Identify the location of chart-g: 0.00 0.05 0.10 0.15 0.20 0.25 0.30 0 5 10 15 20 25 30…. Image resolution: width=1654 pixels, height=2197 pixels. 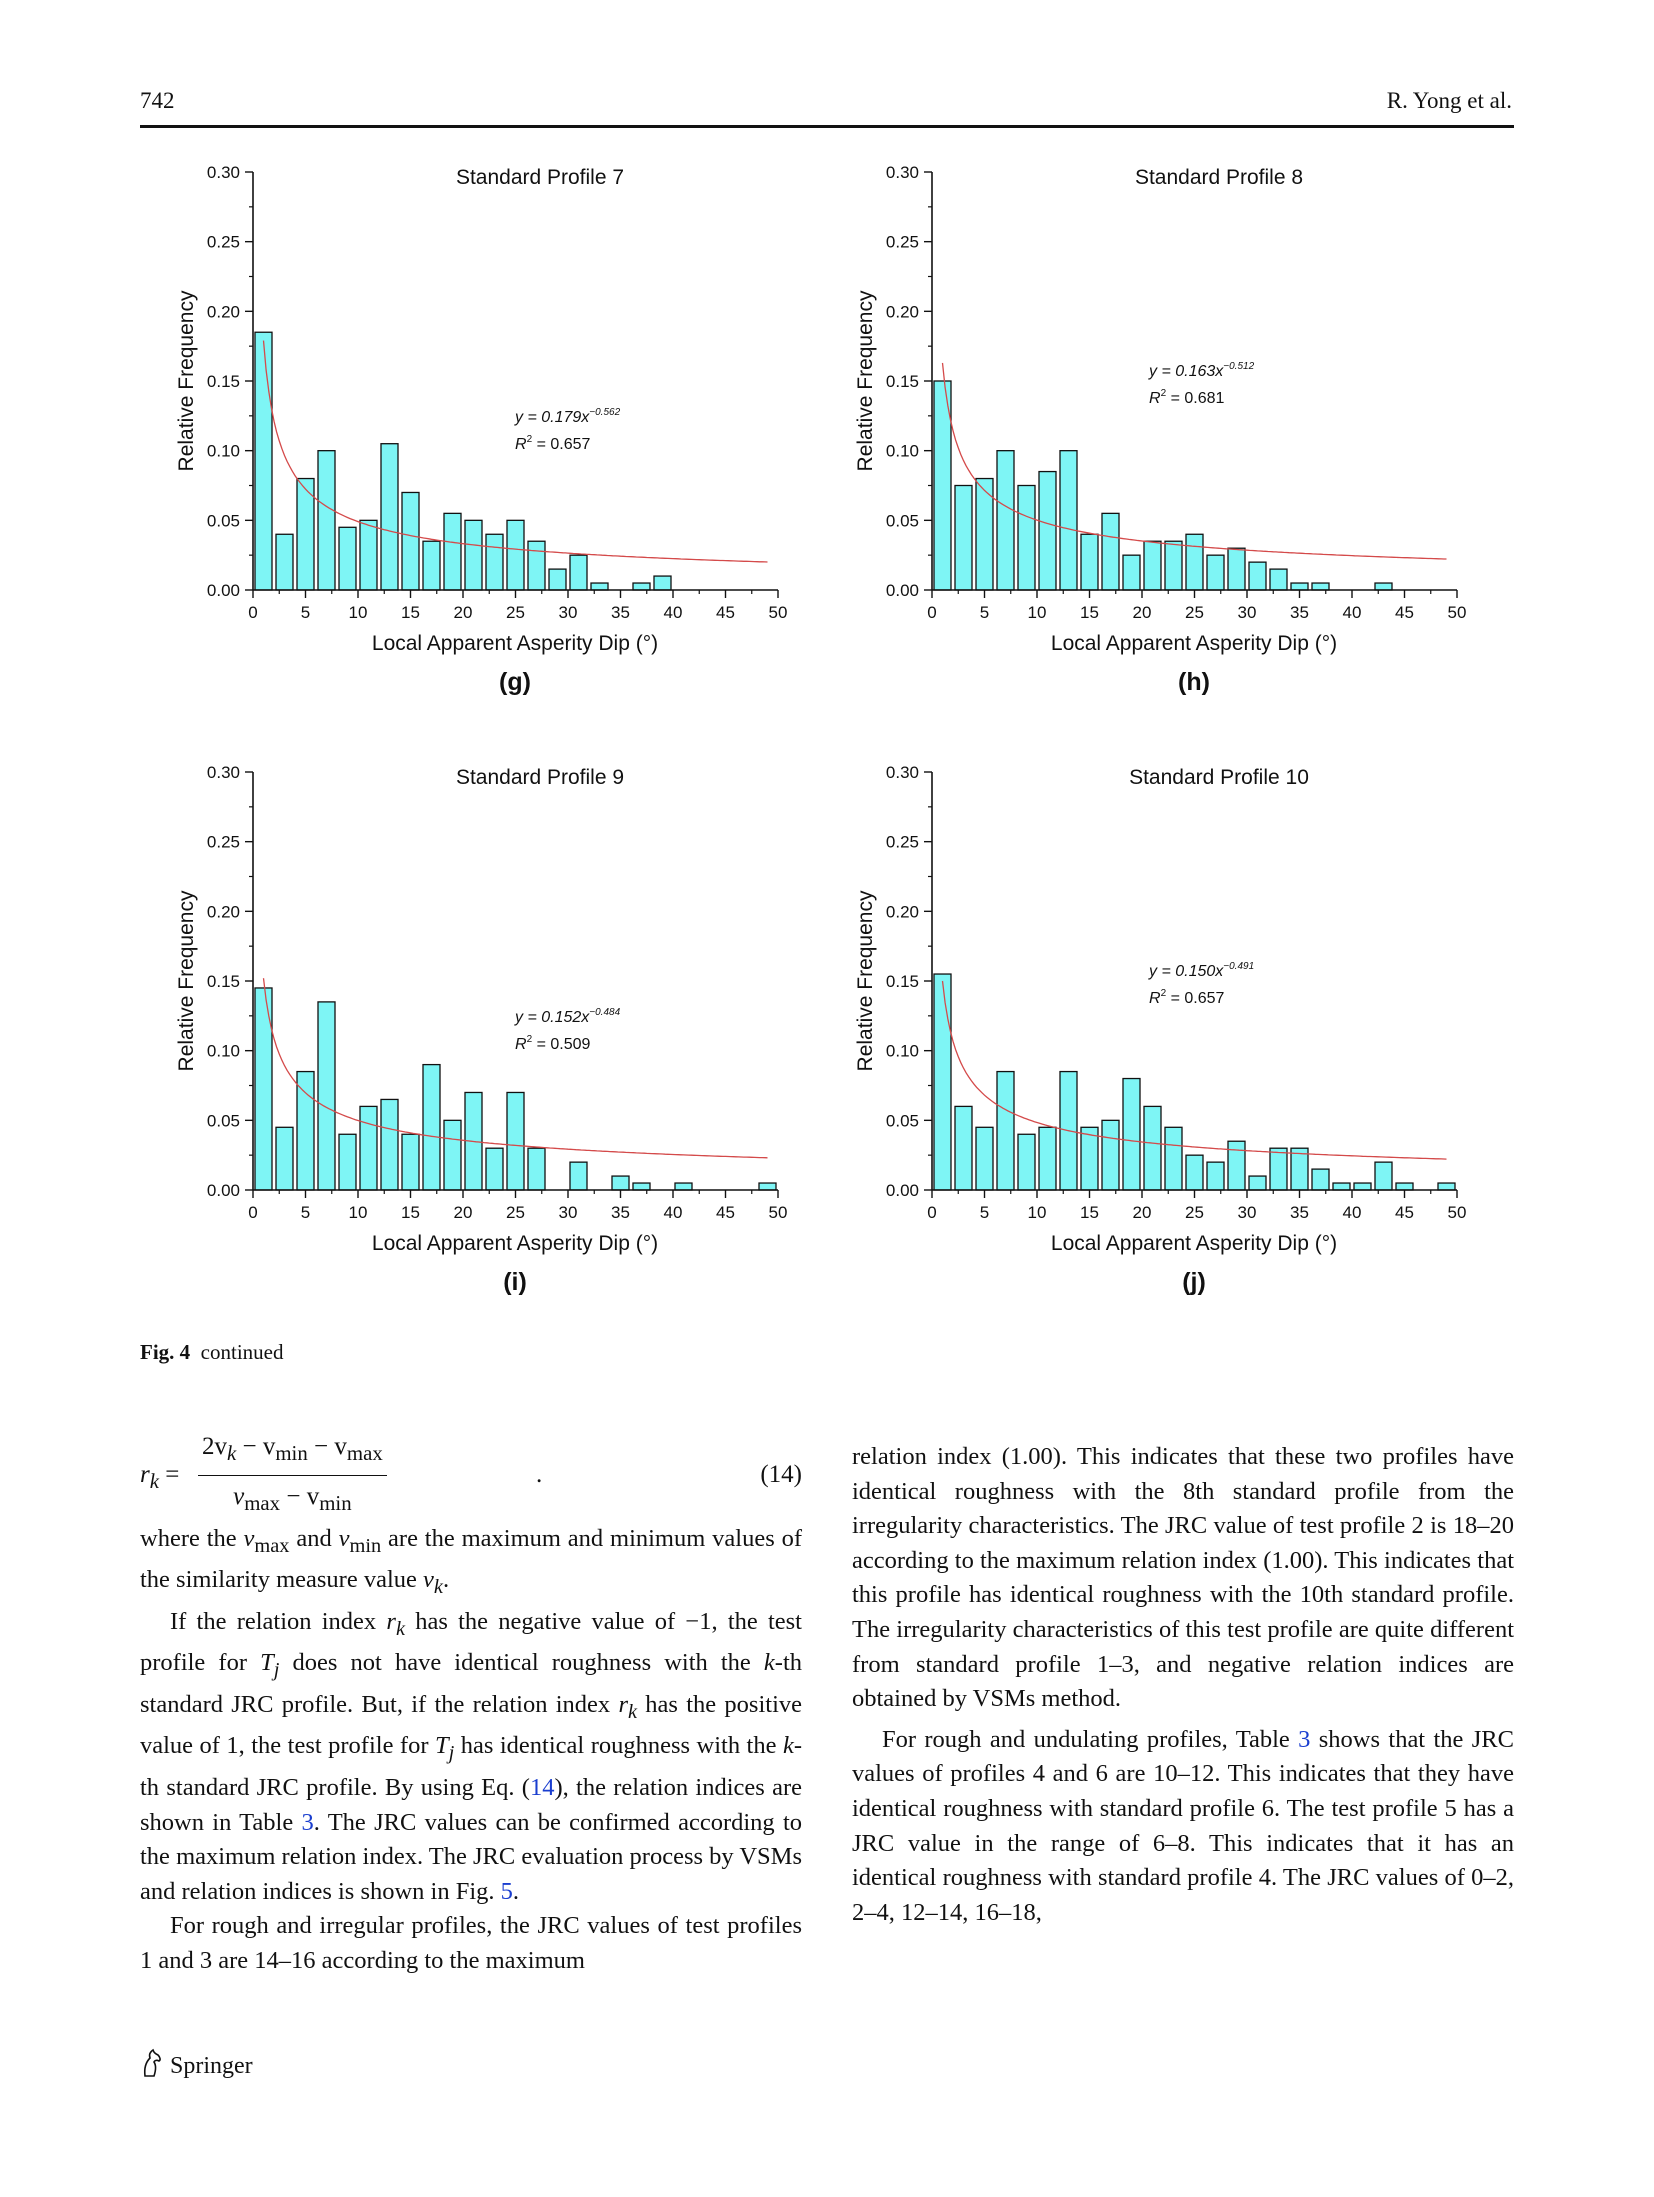
(525, 435).